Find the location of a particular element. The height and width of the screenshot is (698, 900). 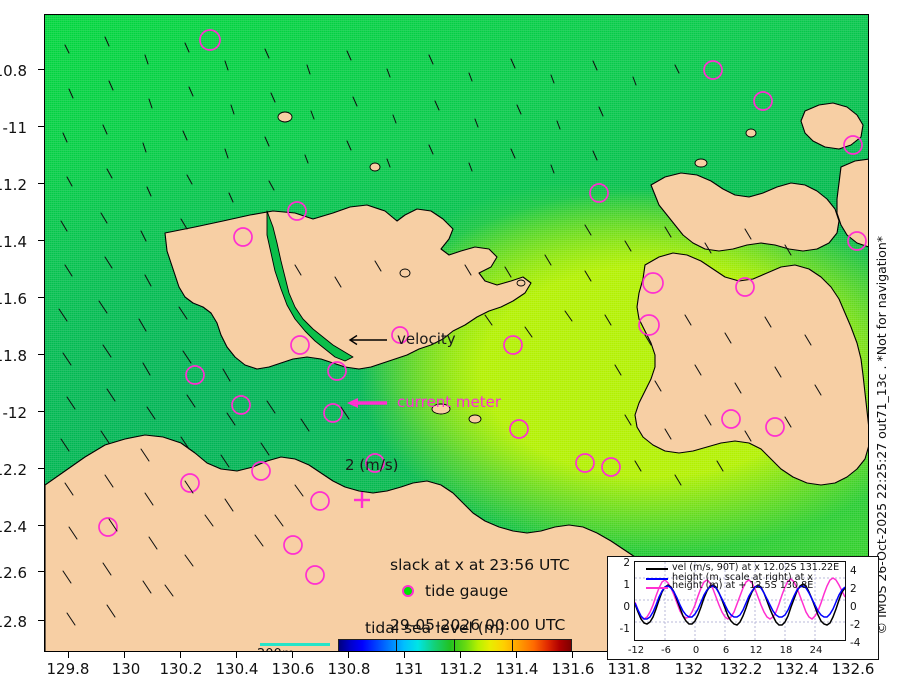

inset-x-tick-label: 18 is located at coordinates (786, 650).